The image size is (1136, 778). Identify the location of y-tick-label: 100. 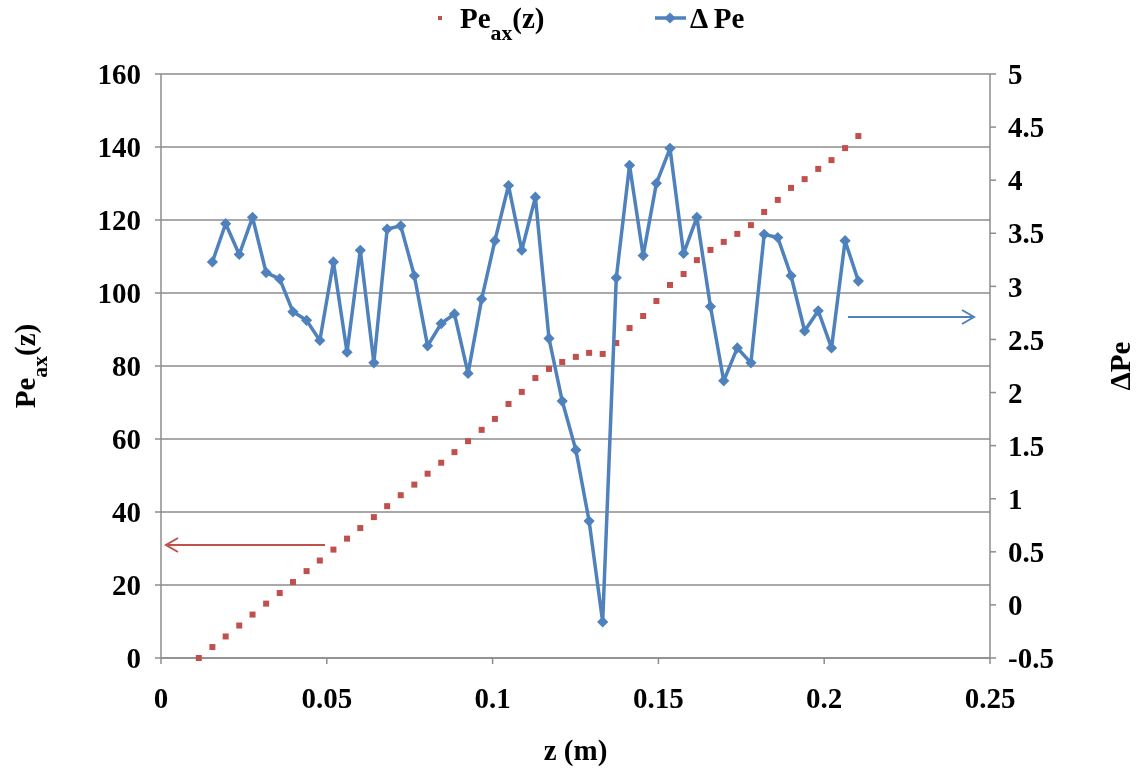
(119, 293).